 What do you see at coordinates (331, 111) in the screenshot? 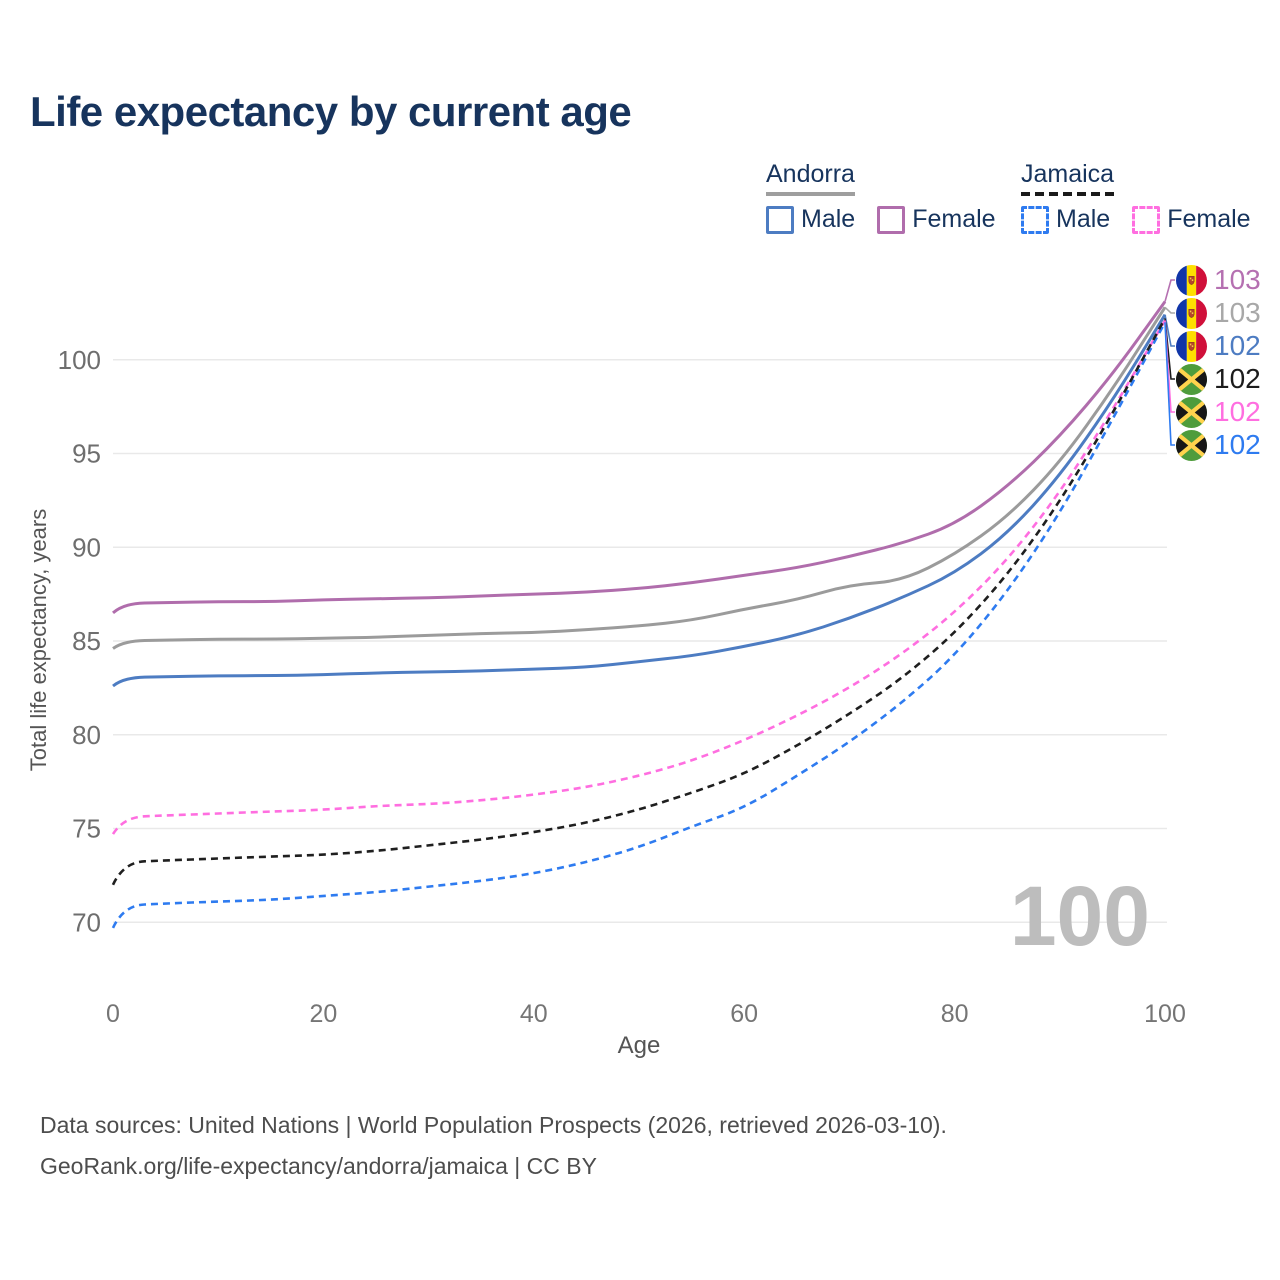
I see `page-title: Life expectancy by current age` at bounding box center [331, 111].